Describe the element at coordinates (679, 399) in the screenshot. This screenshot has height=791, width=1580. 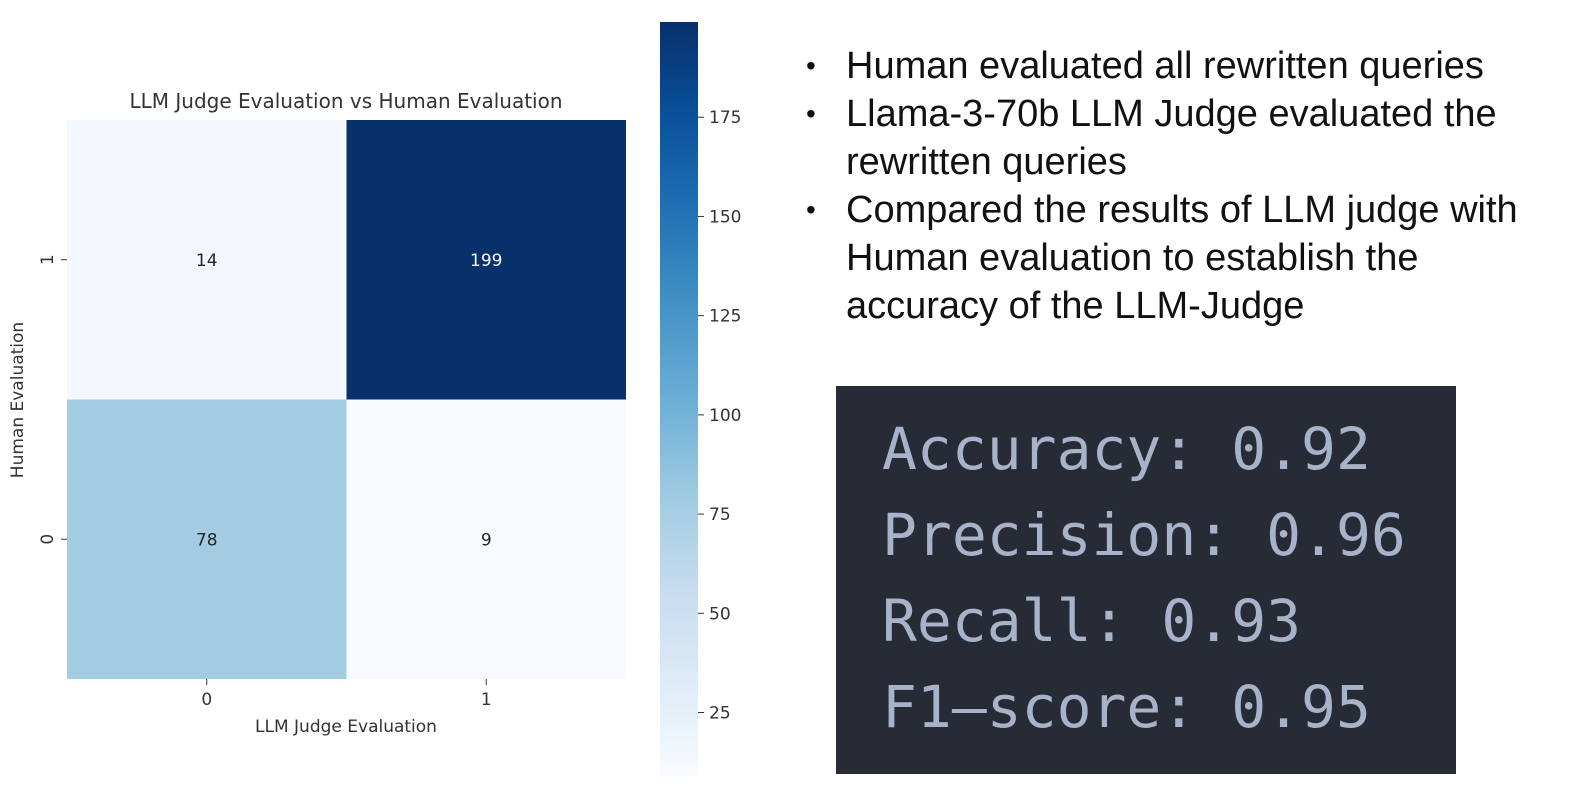
I see `colorbar` at that location.